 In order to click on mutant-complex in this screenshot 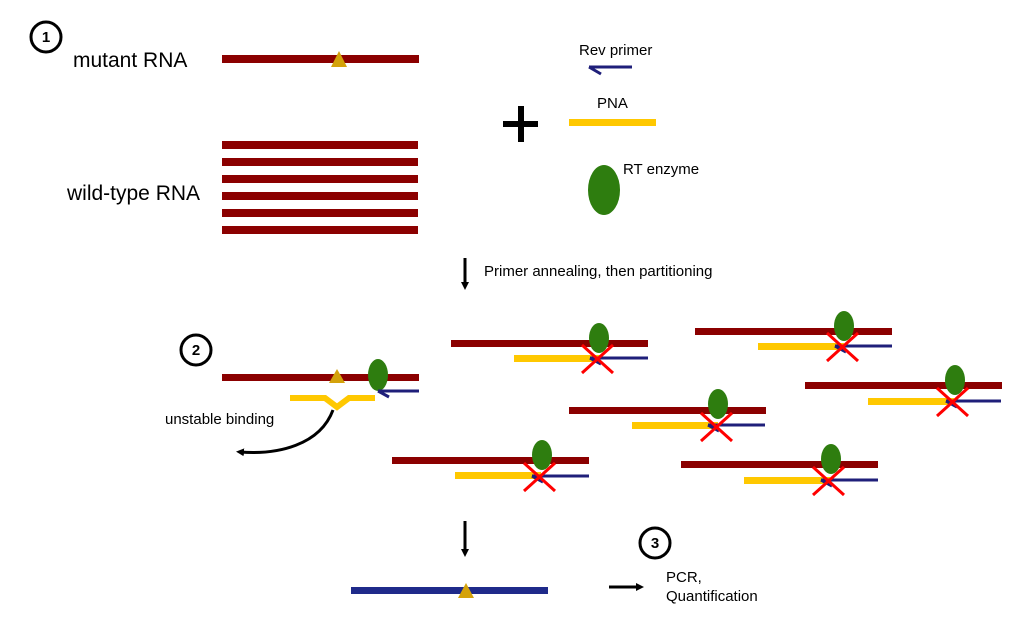, I will do `click(320, 385)`.